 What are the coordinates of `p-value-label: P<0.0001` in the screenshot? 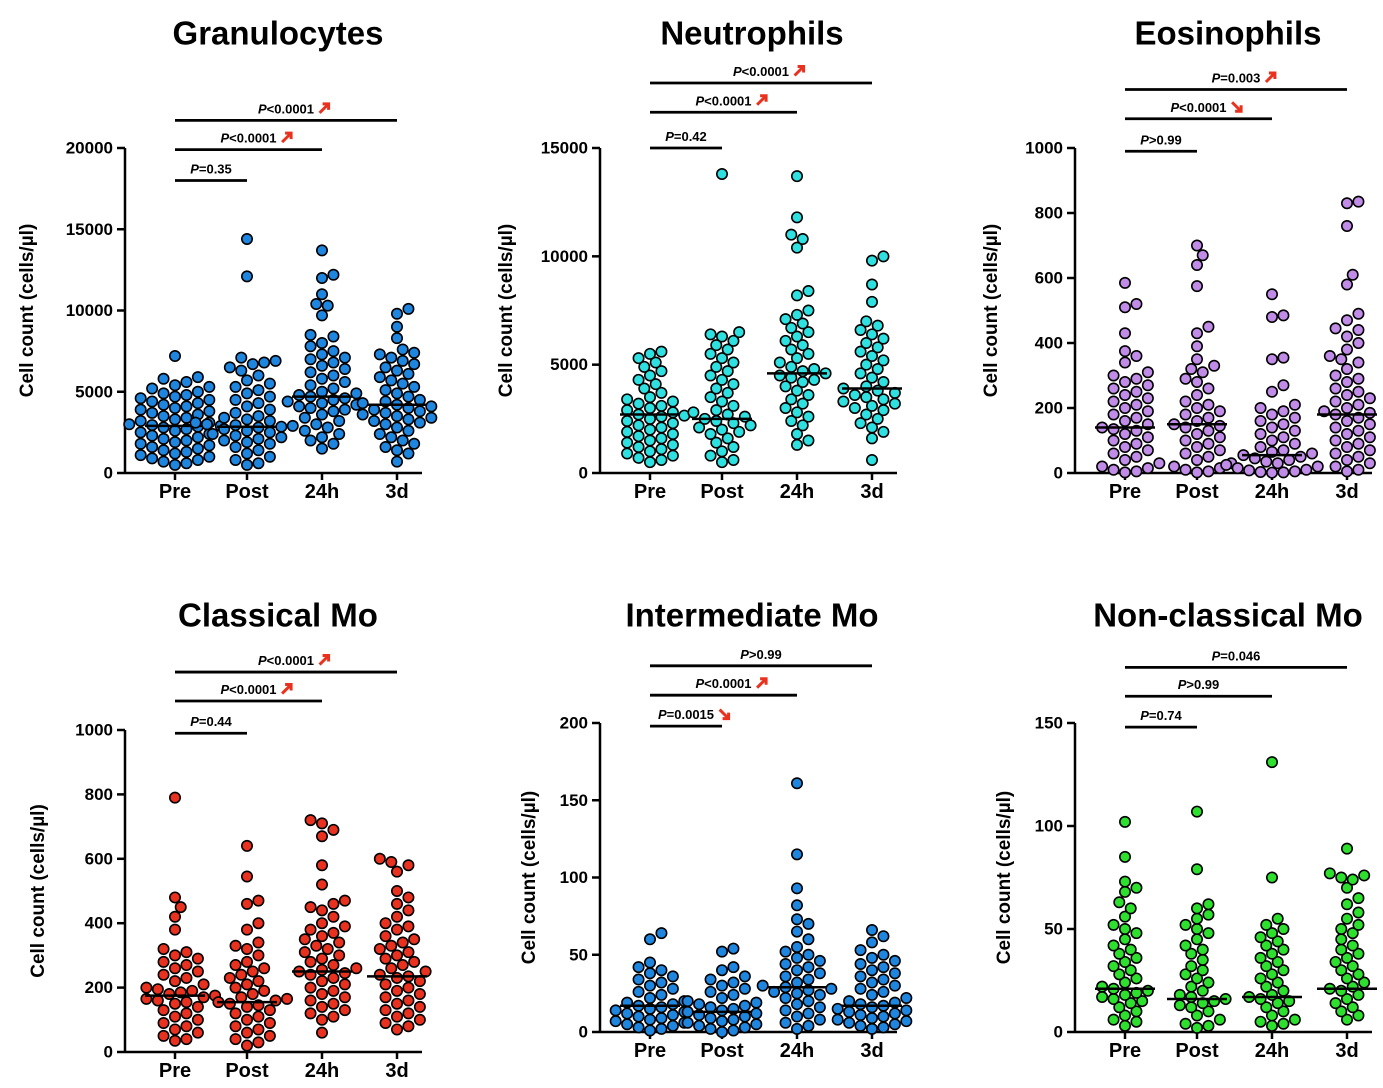 It's located at (286, 108).